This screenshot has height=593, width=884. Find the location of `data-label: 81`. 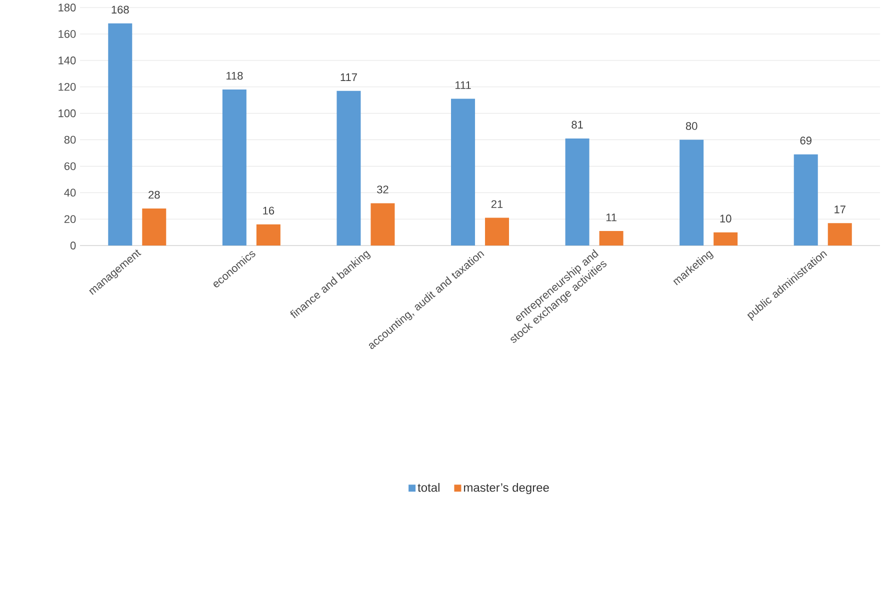

data-label: 81 is located at coordinates (577, 124).